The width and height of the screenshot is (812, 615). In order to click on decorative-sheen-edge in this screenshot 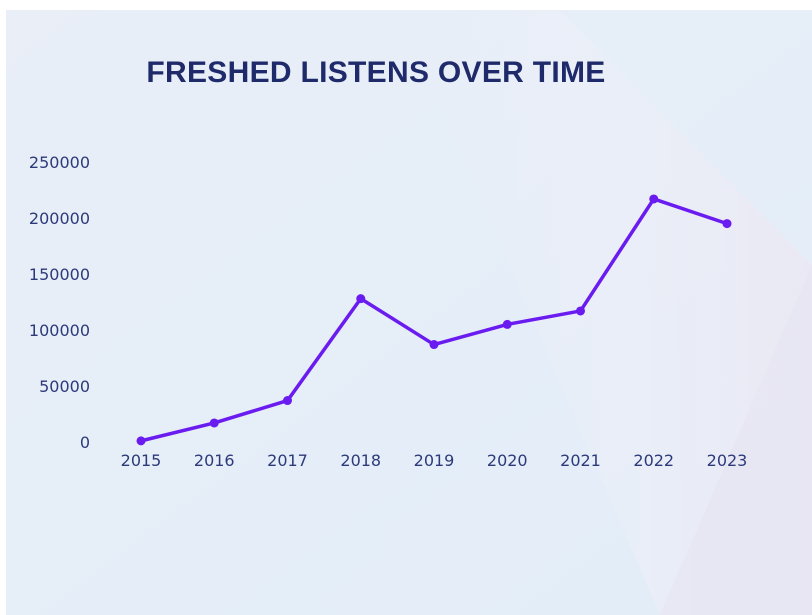, I will do `click(736, 440)`.